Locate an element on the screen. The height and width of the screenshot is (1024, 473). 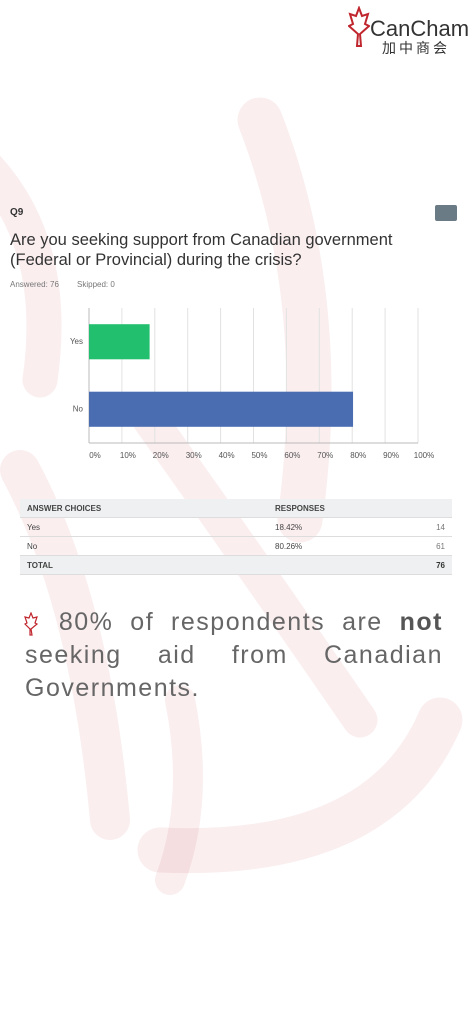
x-tick-label: 60% is located at coordinates (292, 455).